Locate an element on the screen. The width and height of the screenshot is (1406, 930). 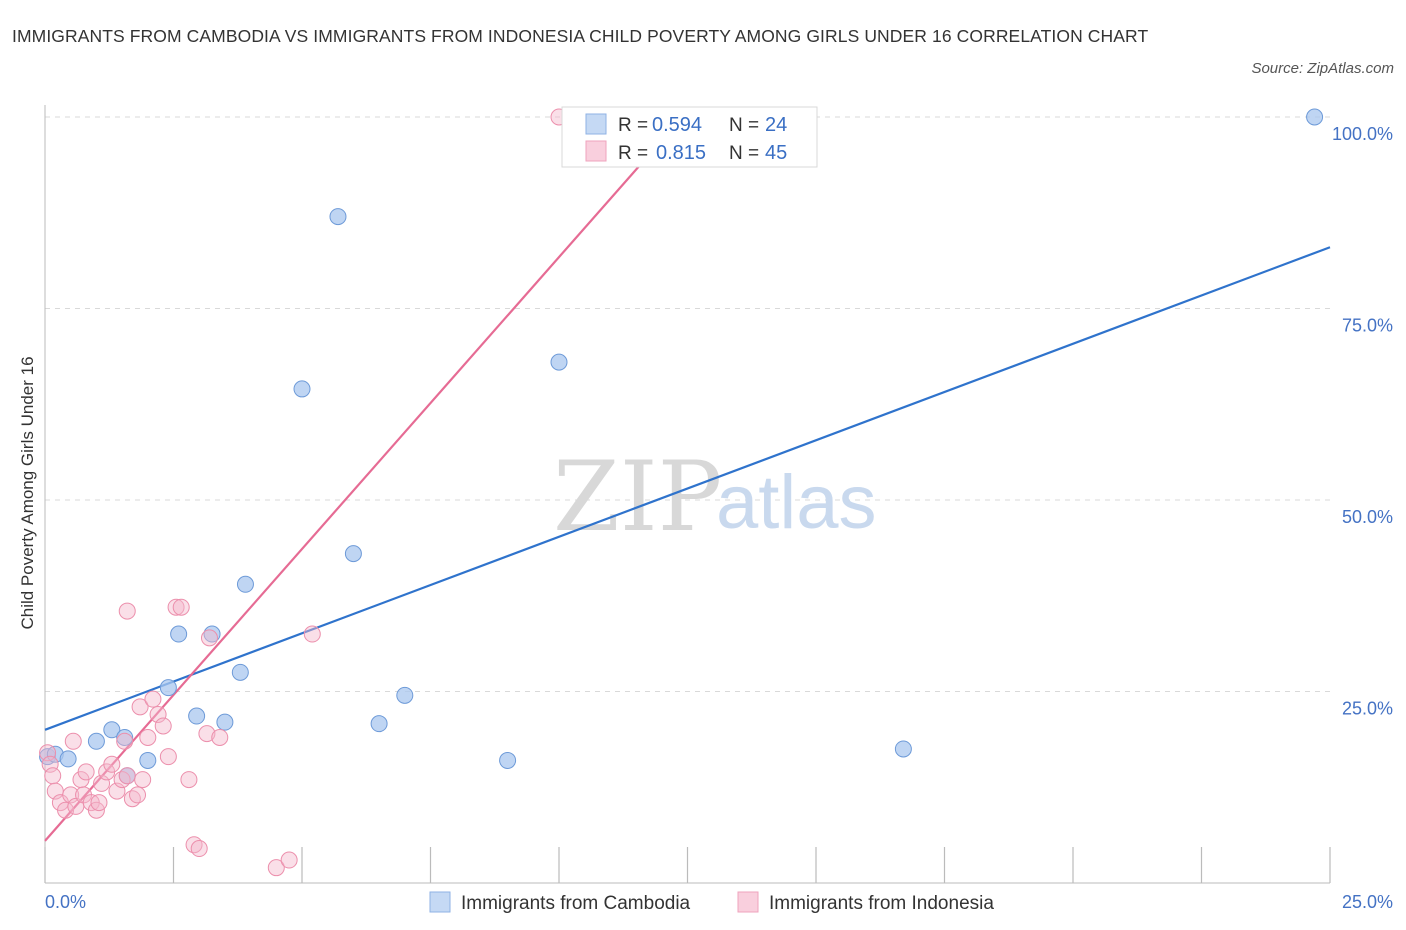
legend-n-label-indonesia: N = is located at coordinates (744, 153).